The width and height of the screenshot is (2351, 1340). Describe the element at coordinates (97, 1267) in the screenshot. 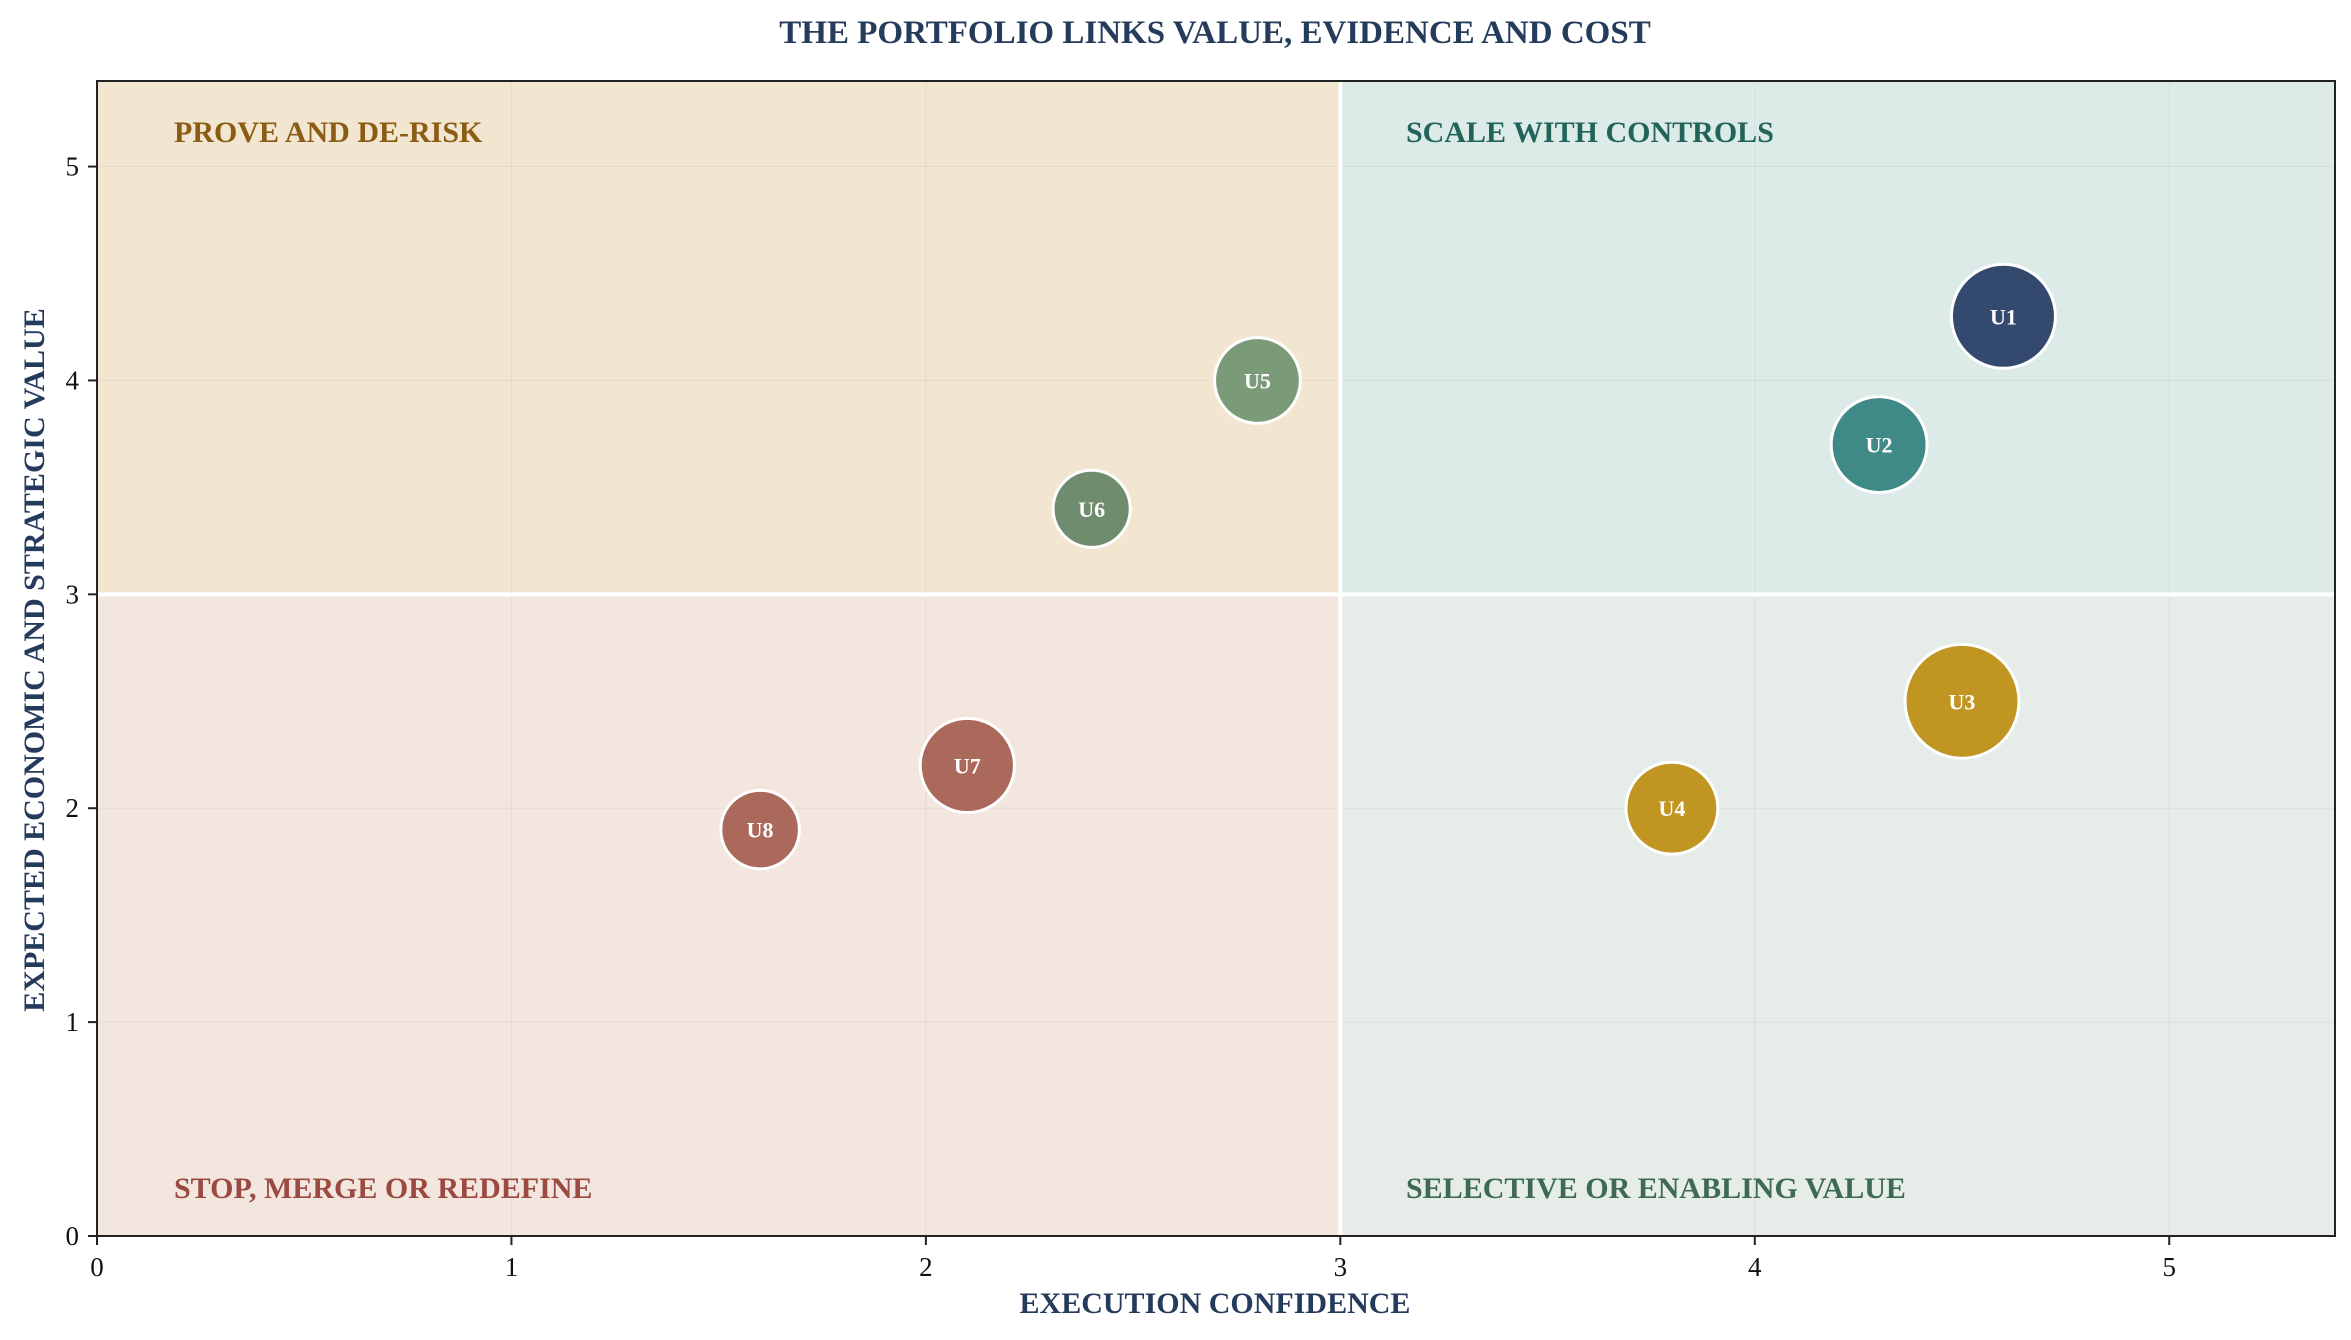

I see `x-tick-label-0: 0` at that location.